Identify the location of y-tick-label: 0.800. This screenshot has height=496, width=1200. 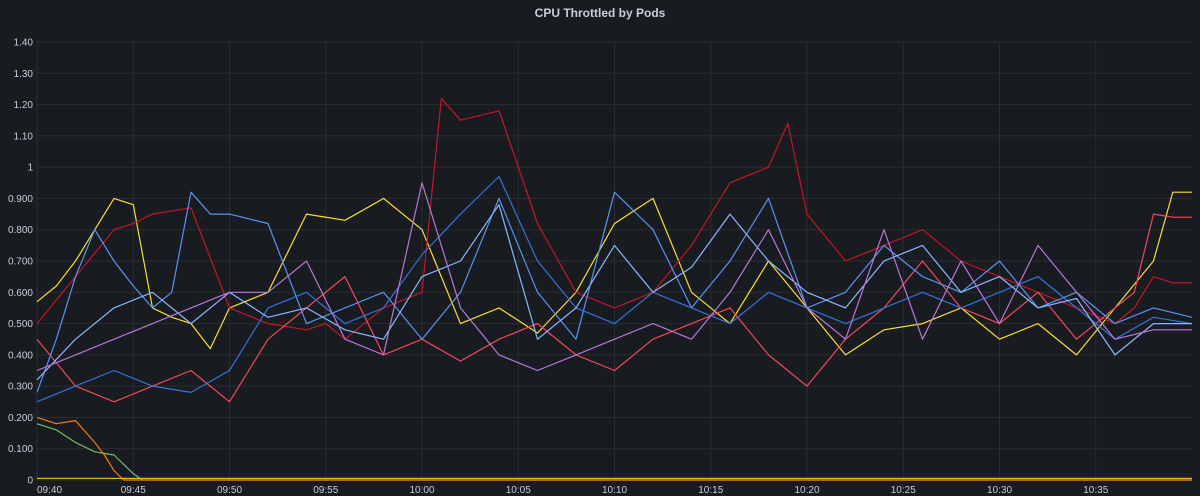
(20, 230).